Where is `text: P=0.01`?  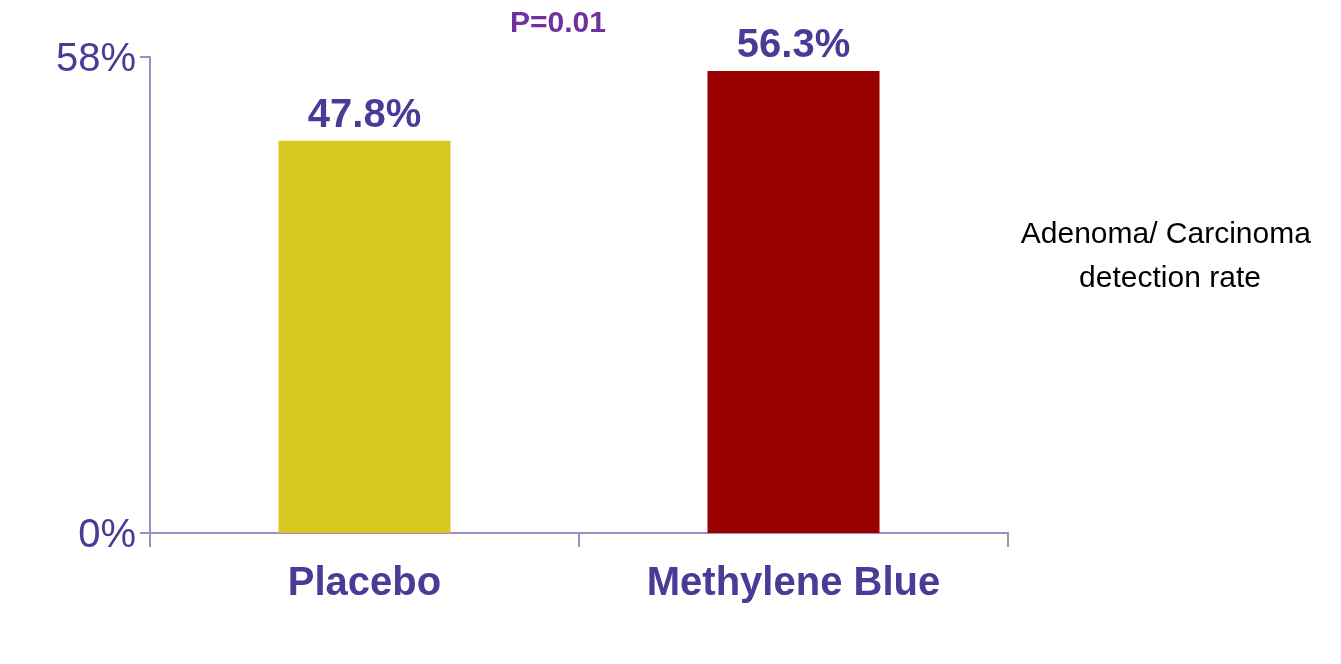 text: P=0.01 is located at coordinates (558, 21).